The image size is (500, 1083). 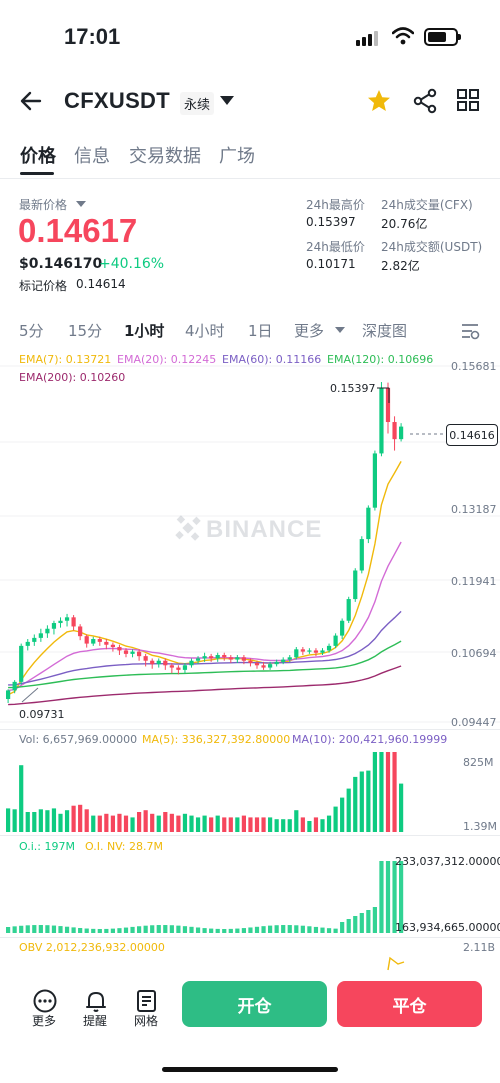 I want to click on last-price-caret-icon, so click(x=81, y=204).